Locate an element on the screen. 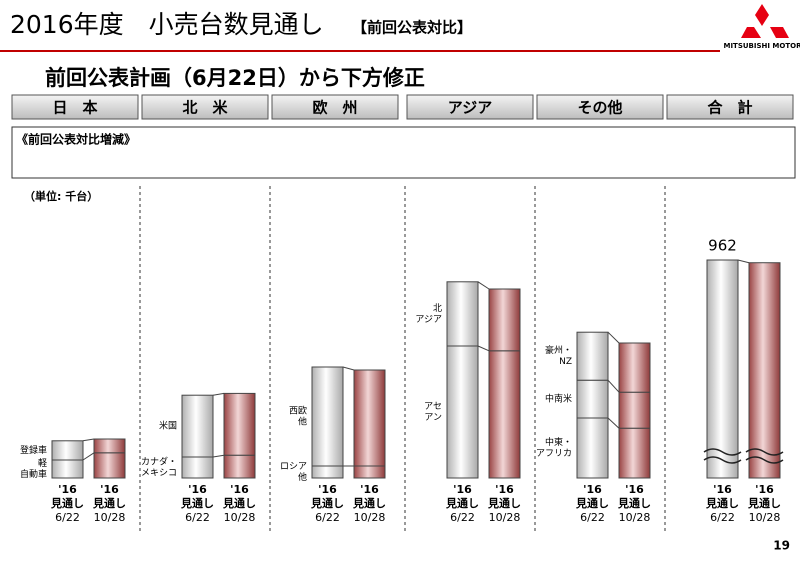 This screenshot has width=800, height=569. comment-label: 《前回公表対比増減》 is located at coordinates (76, 139).